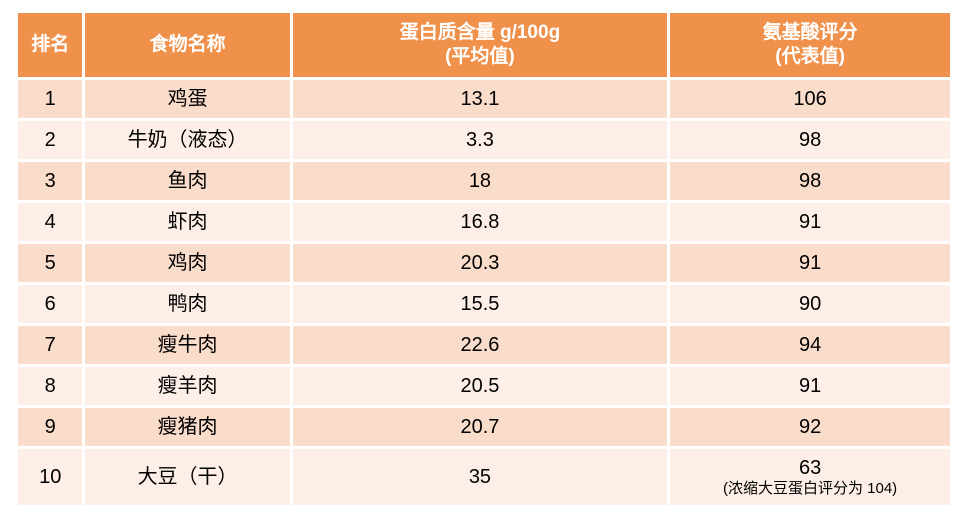  I want to click on col-header-score-line1: 氨基酸评分, so click(810, 32).